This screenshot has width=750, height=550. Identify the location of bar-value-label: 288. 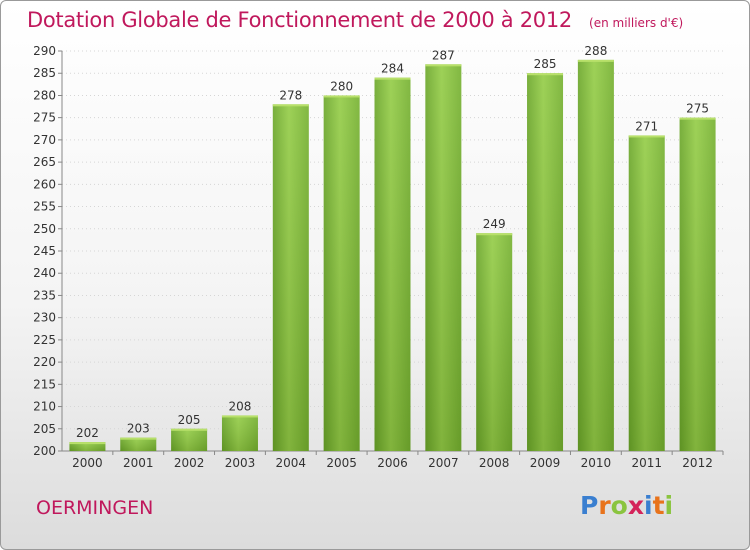
(595, 51).